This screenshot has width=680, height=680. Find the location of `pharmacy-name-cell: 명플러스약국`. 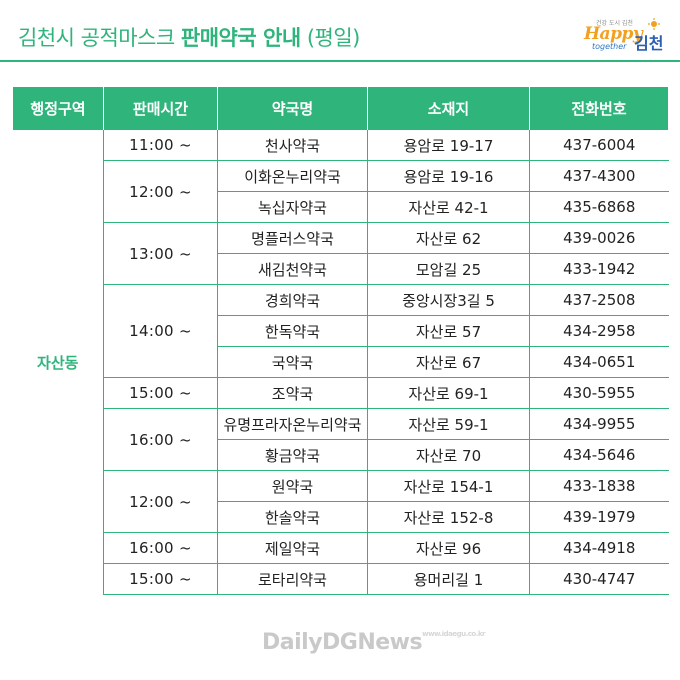

pharmacy-name-cell: 명플러스약국 is located at coordinates (292, 238).